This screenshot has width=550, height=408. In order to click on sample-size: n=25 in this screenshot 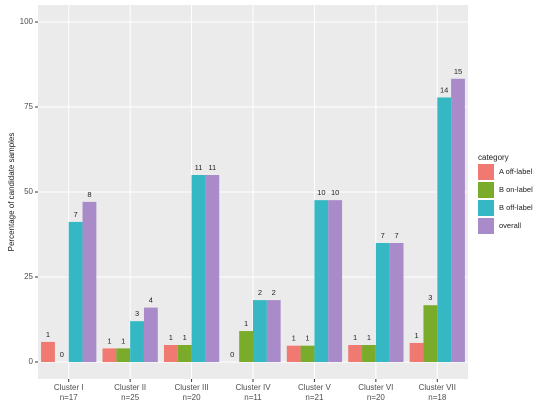, I will do `click(130, 397)`.